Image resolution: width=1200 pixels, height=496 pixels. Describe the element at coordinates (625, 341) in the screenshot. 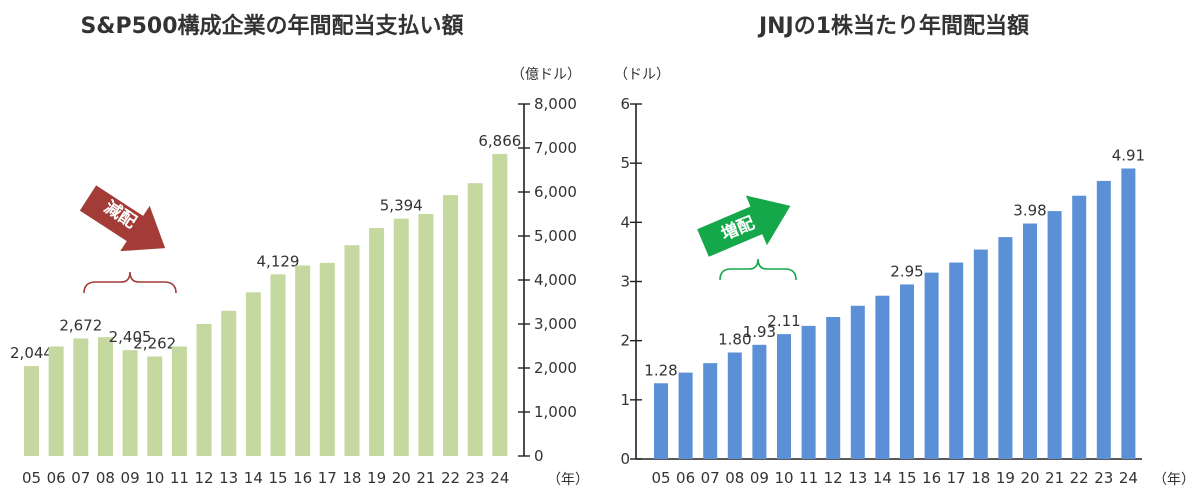

I see `y-tick-label: 2` at that location.